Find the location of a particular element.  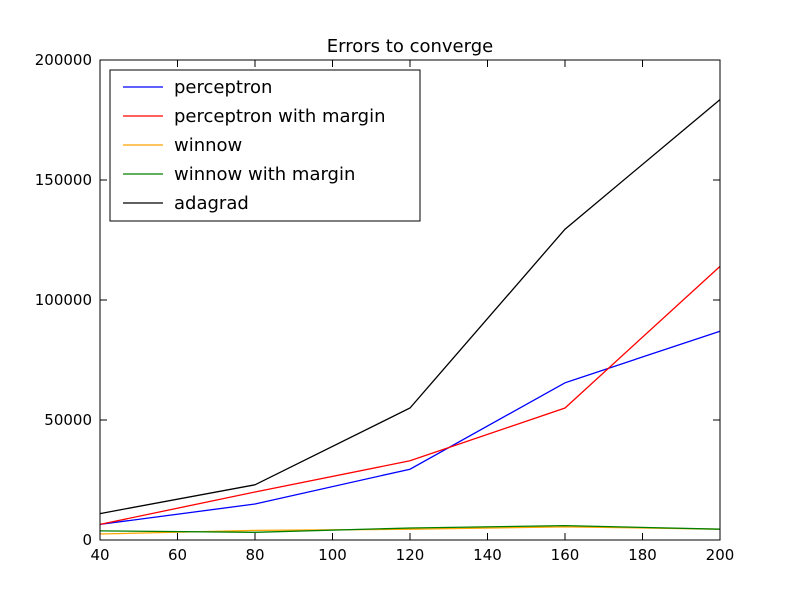

x-tick-label-7: 180 is located at coordinates (642, 555).